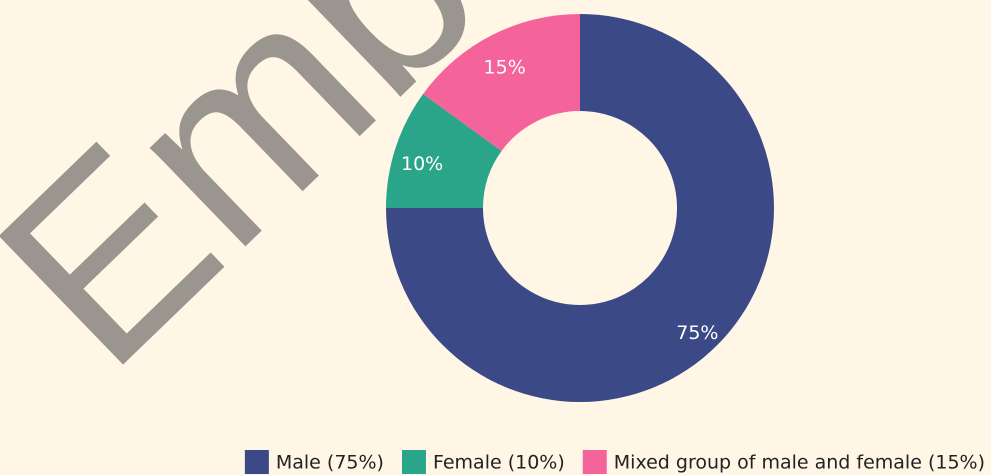  I want to click on legend-label: Female (10%), so click(499, 463).